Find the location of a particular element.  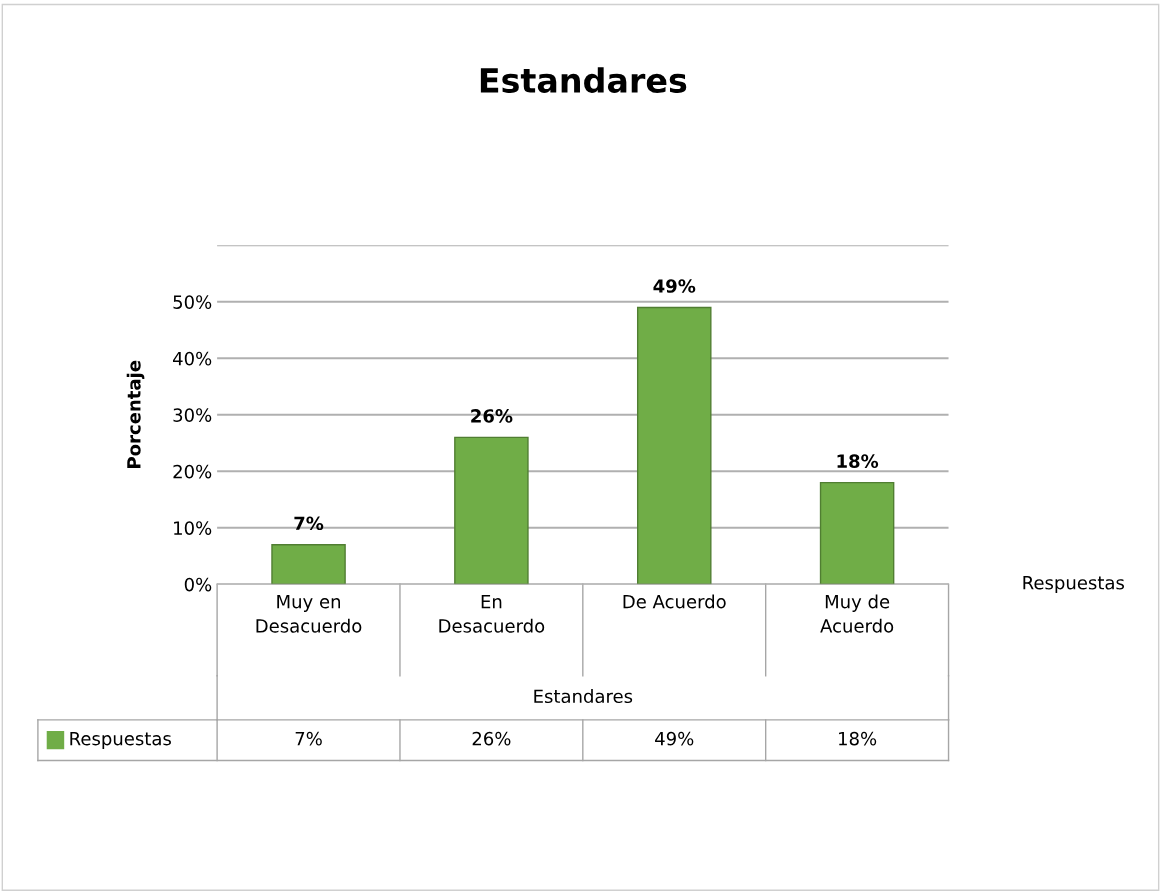

y-tick-label: 40% is located at coordinates (192, 358).